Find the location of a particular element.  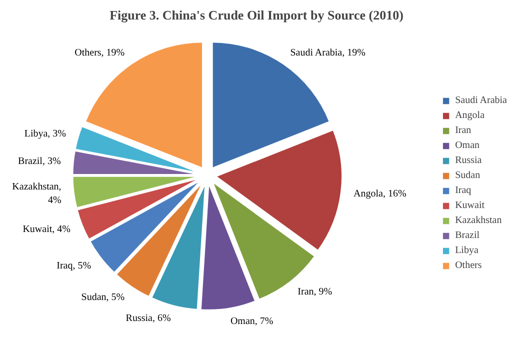

legend-label: Kuwait is located at coordinates (470, 205).